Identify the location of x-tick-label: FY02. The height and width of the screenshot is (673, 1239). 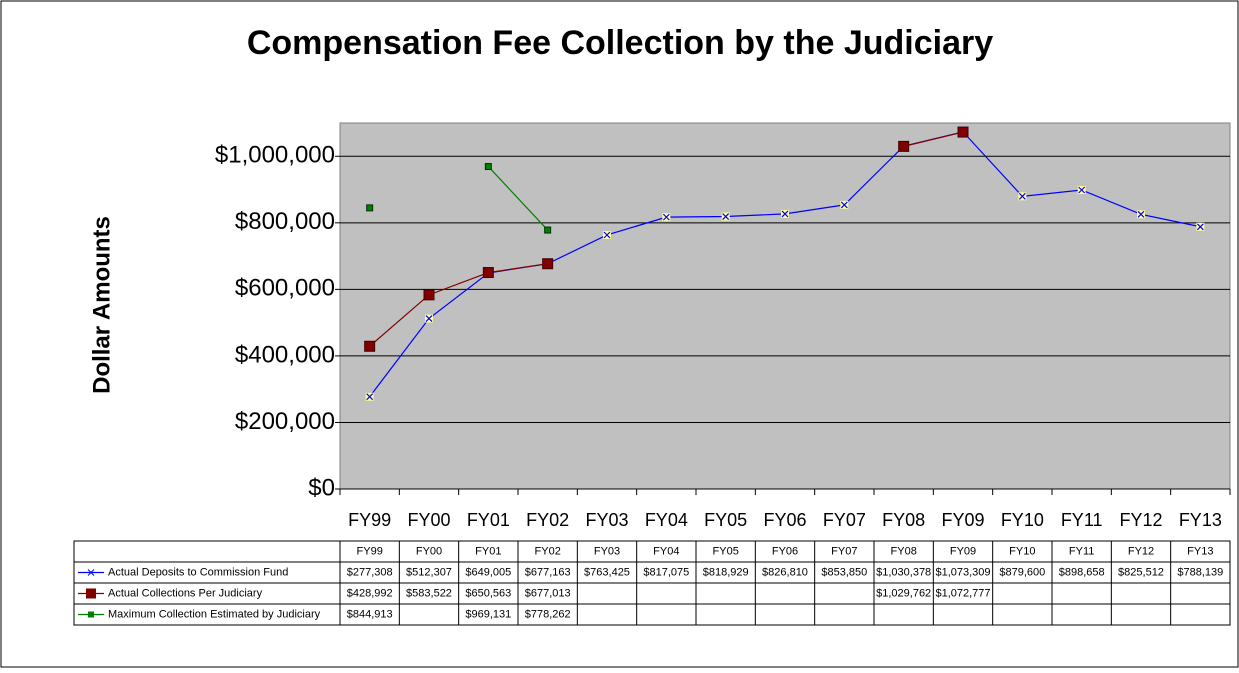
(547, 520).